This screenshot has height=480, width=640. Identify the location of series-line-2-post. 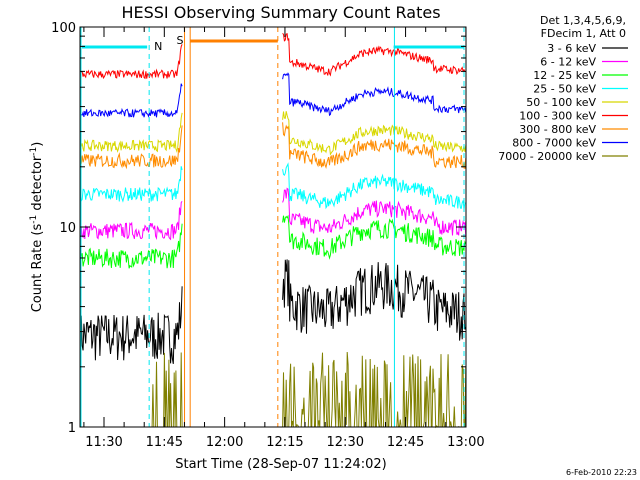
(374, 212).